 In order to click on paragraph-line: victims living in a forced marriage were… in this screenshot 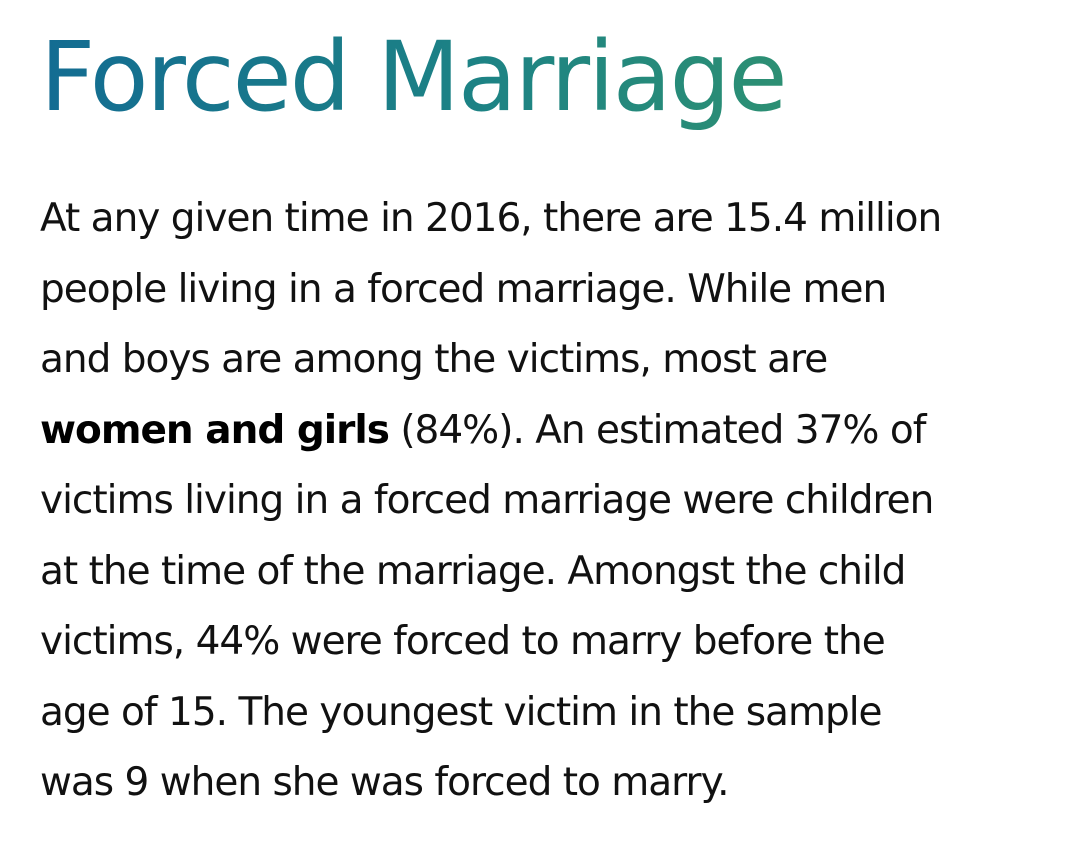, I will do `click(487, 500)`.